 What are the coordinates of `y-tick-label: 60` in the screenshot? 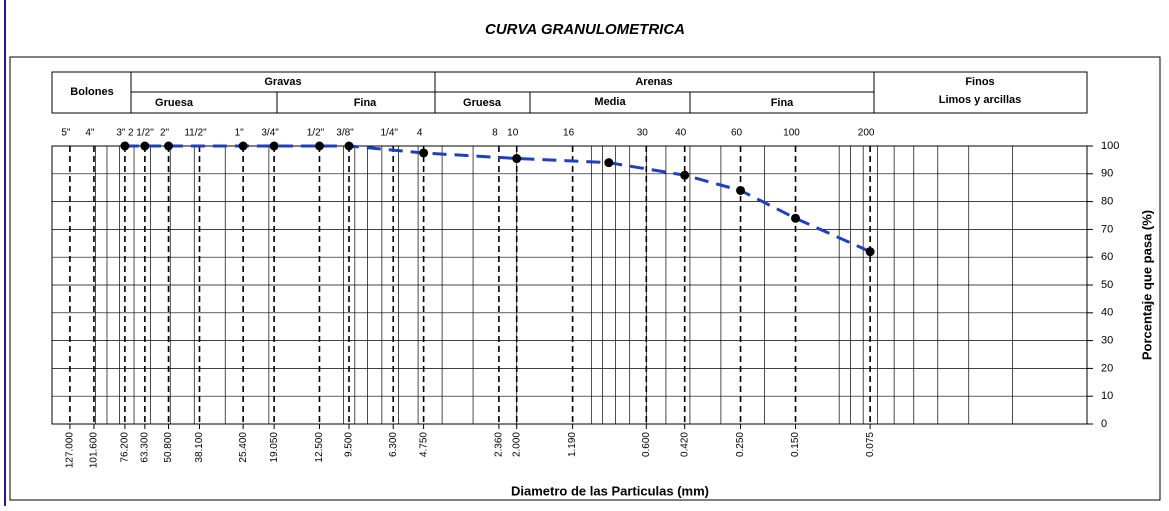 It's located at (1107, 257).